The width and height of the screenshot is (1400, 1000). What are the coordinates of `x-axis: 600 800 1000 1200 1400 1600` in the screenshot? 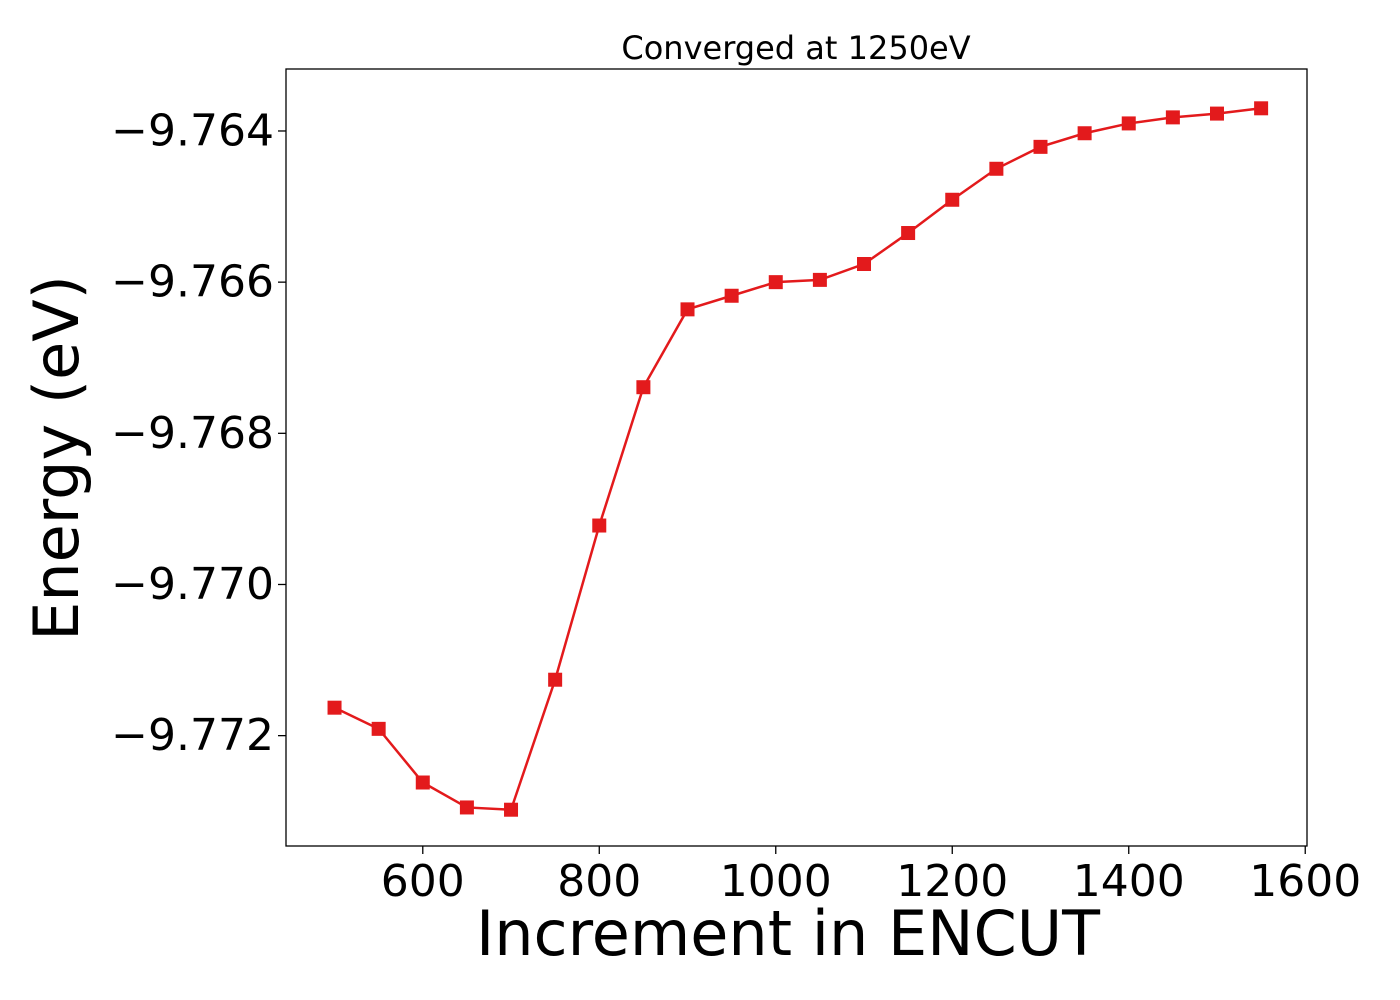 It's located at (871, 876).